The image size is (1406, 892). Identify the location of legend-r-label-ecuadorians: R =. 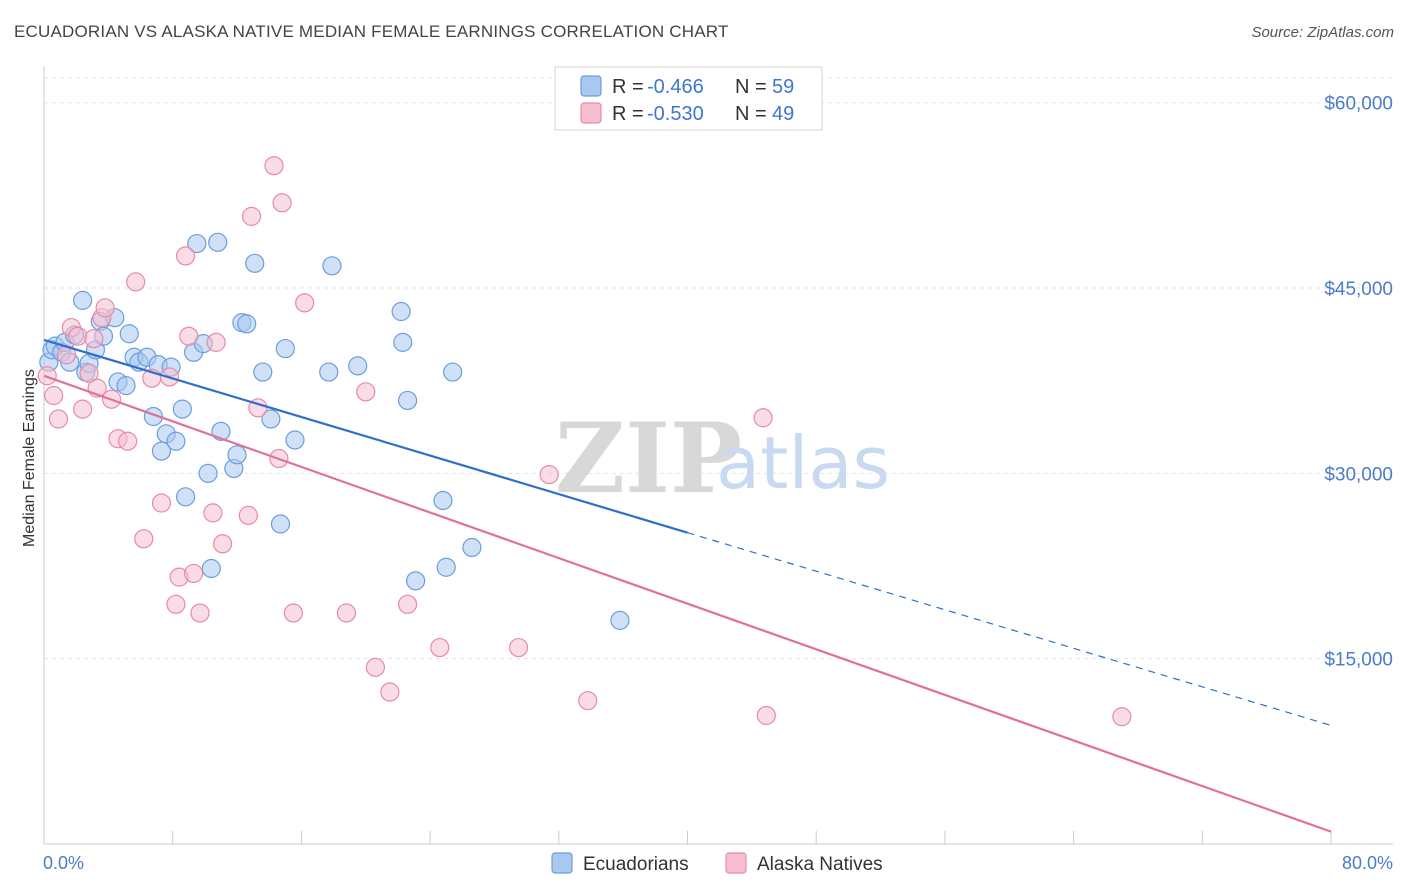
(628, 87).